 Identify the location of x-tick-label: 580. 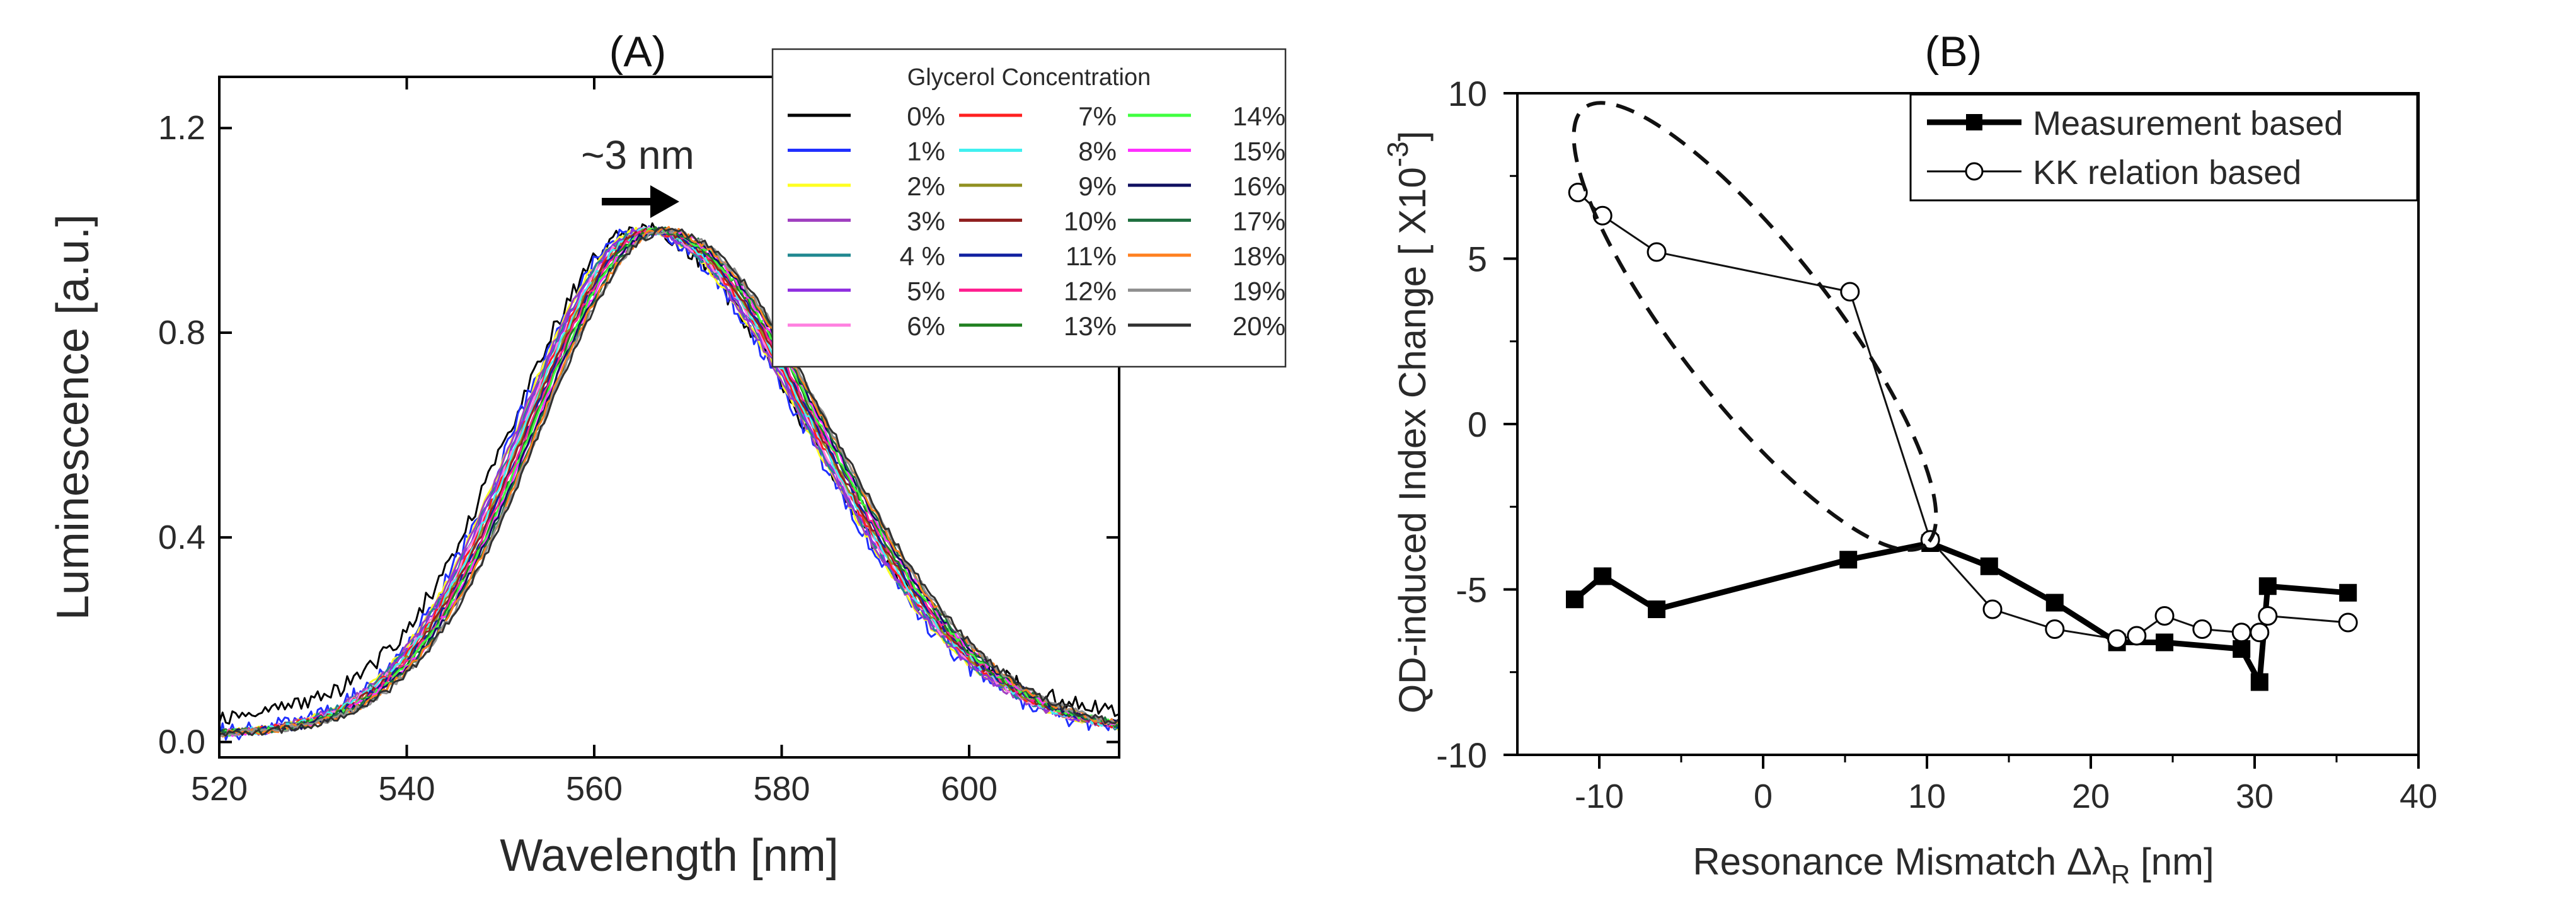
(781, 789).